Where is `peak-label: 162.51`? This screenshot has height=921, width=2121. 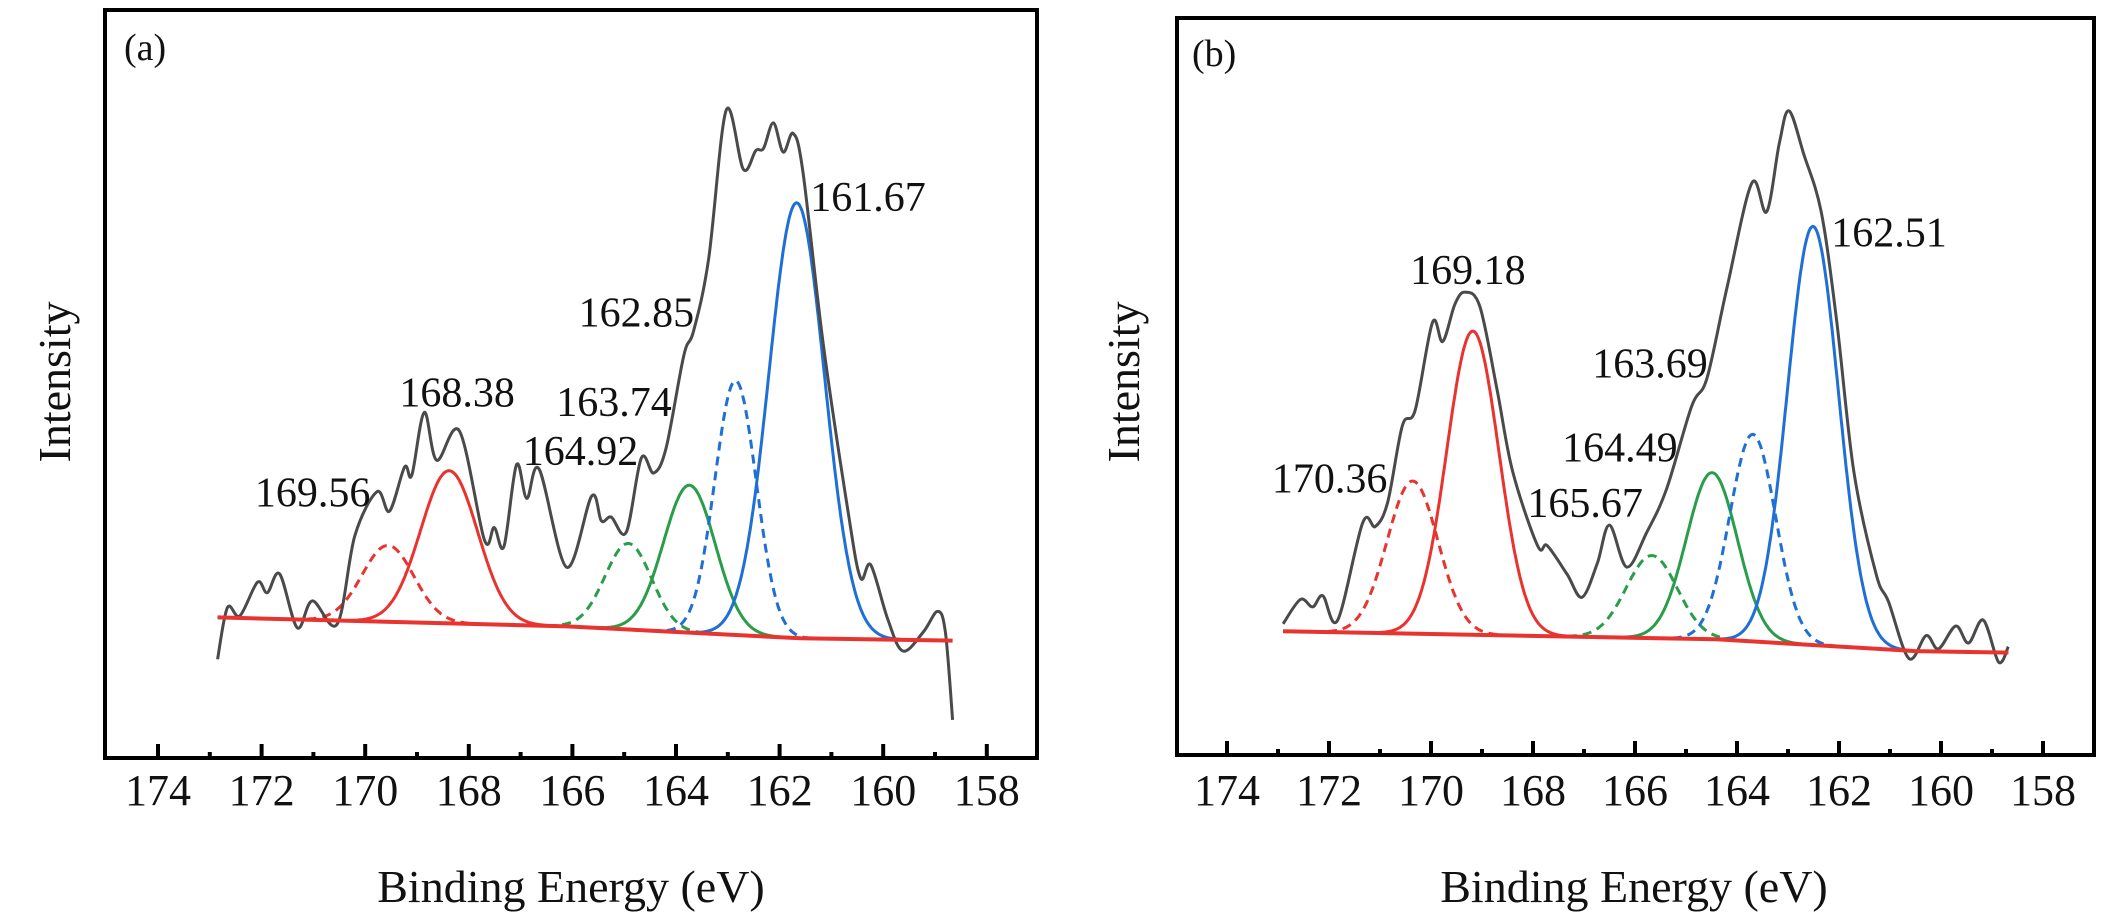
peak-label: 162.51 is located at coordinates (1889, 234).